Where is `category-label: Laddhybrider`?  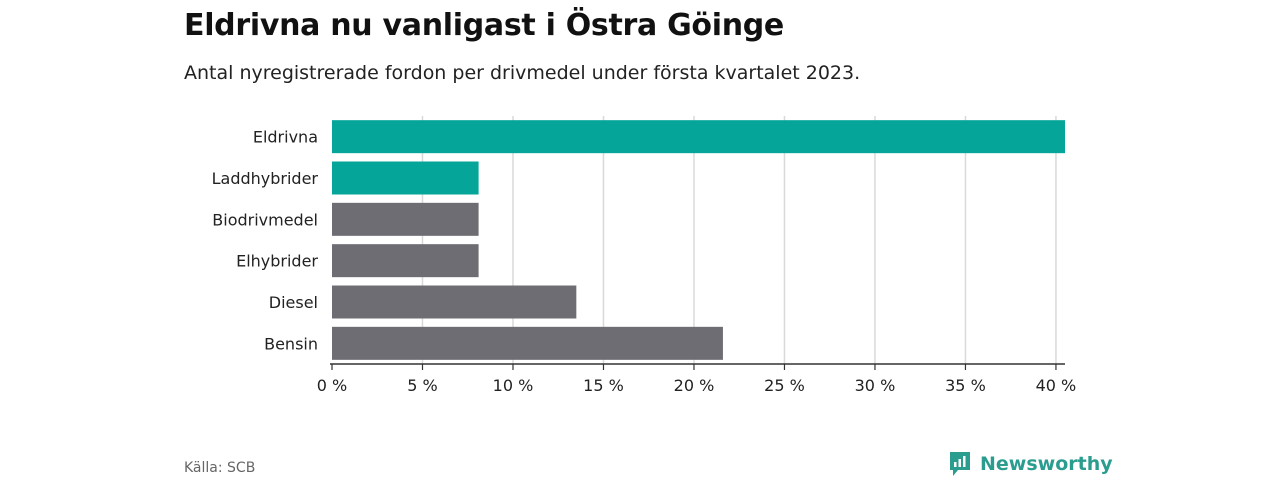
category-label: Laddhybrider is located at coordinates (265, 178).